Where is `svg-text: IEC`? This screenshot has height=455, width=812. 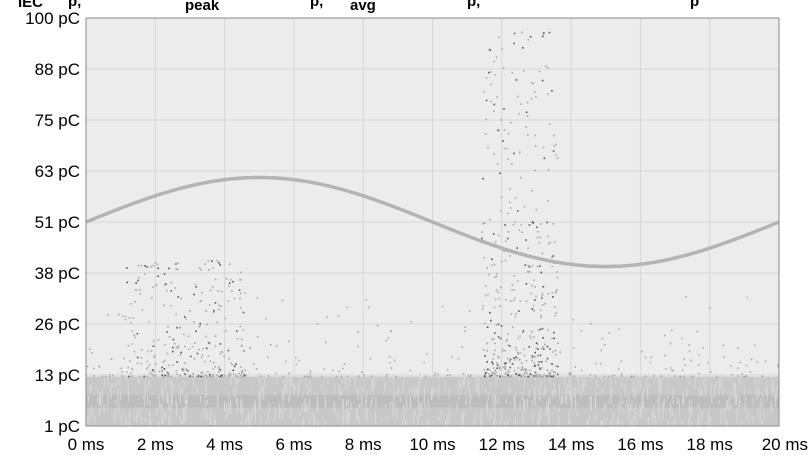 svg-text: IEC is located at coordinates (30, 5).